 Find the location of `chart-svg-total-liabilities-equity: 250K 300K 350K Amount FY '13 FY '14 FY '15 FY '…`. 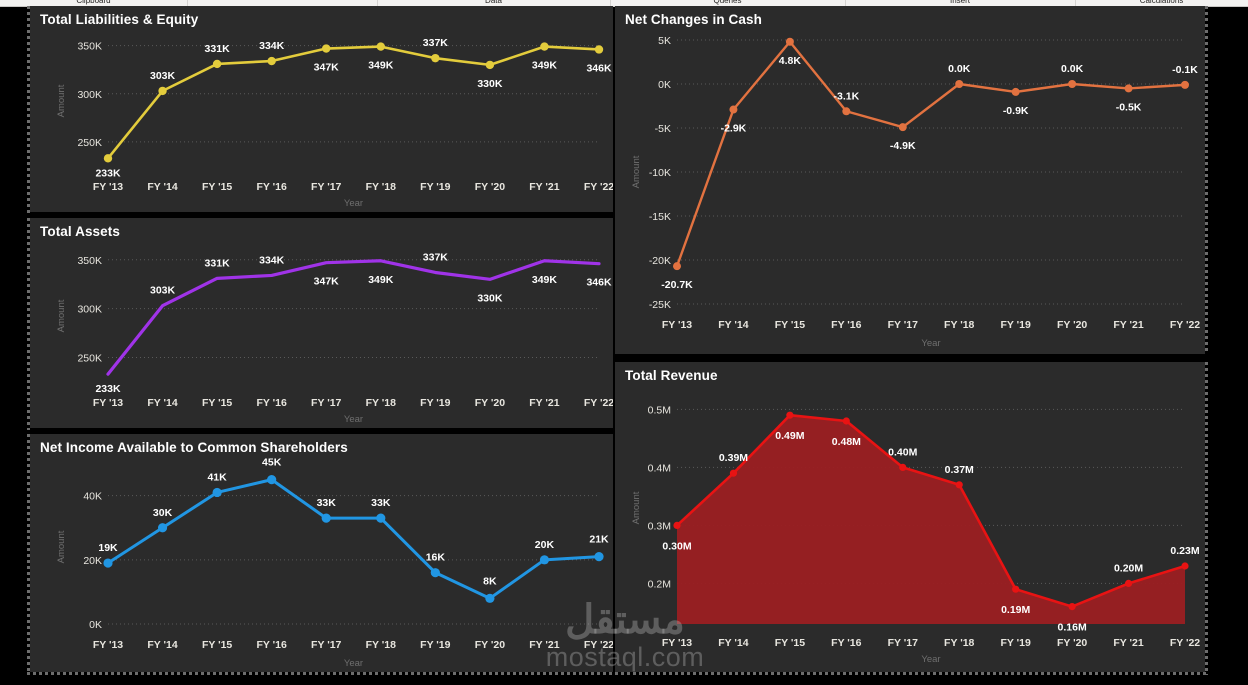

chart-svg-total-liabilities-equity: 250K 300K 350K Amount FY '13 FY '14 FY '15 FY '… is located at coordinates (334, 123).